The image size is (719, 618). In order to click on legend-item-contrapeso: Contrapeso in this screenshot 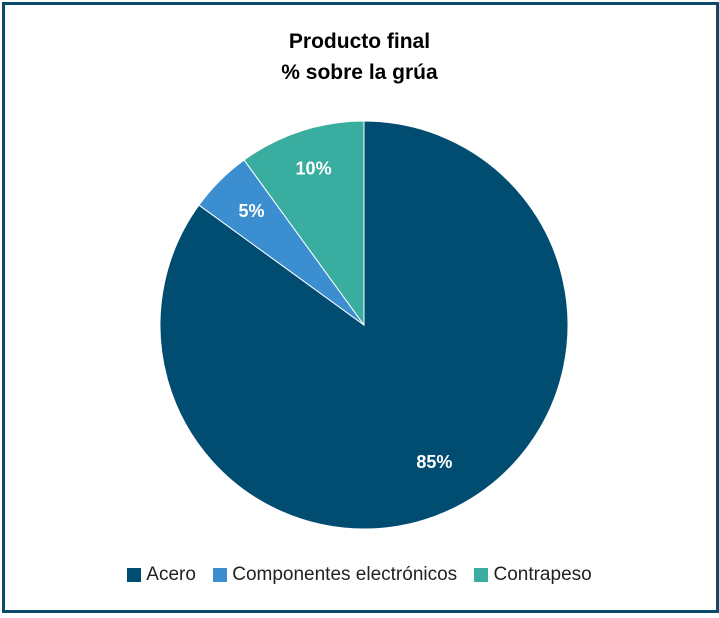, I will do `click(533, 575)`.